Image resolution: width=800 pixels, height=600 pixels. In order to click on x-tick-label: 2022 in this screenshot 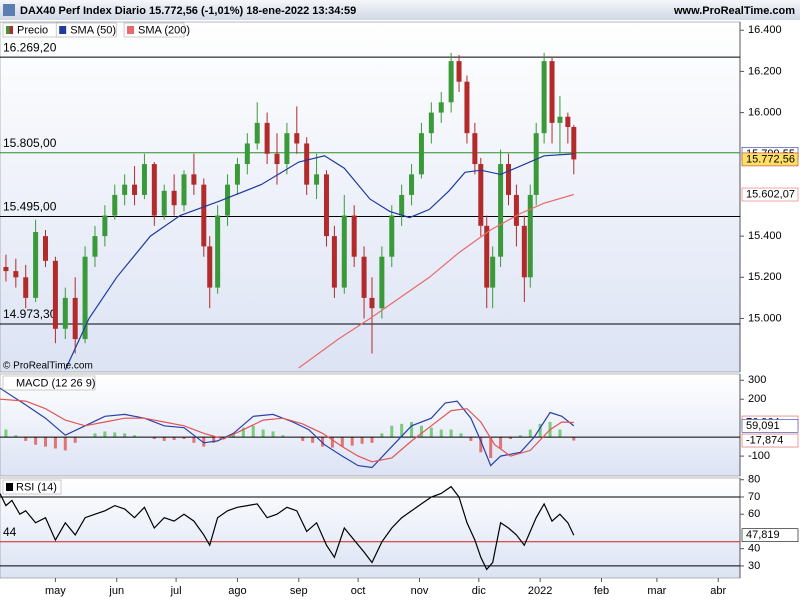, I will do `click(540, 591)`.